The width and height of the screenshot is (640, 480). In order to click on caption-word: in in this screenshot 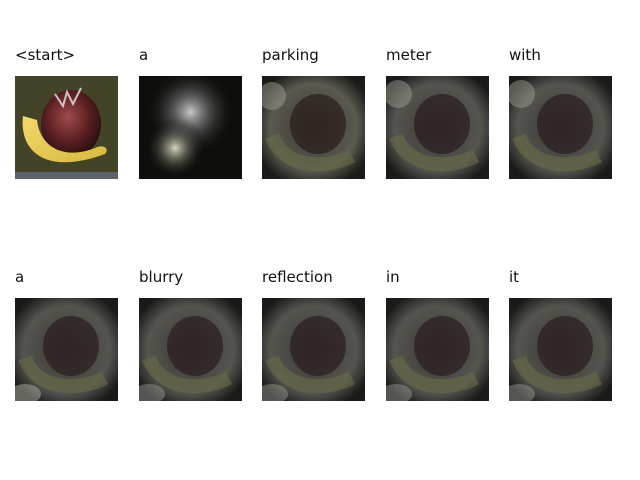, I will do `click(393, 277)`.